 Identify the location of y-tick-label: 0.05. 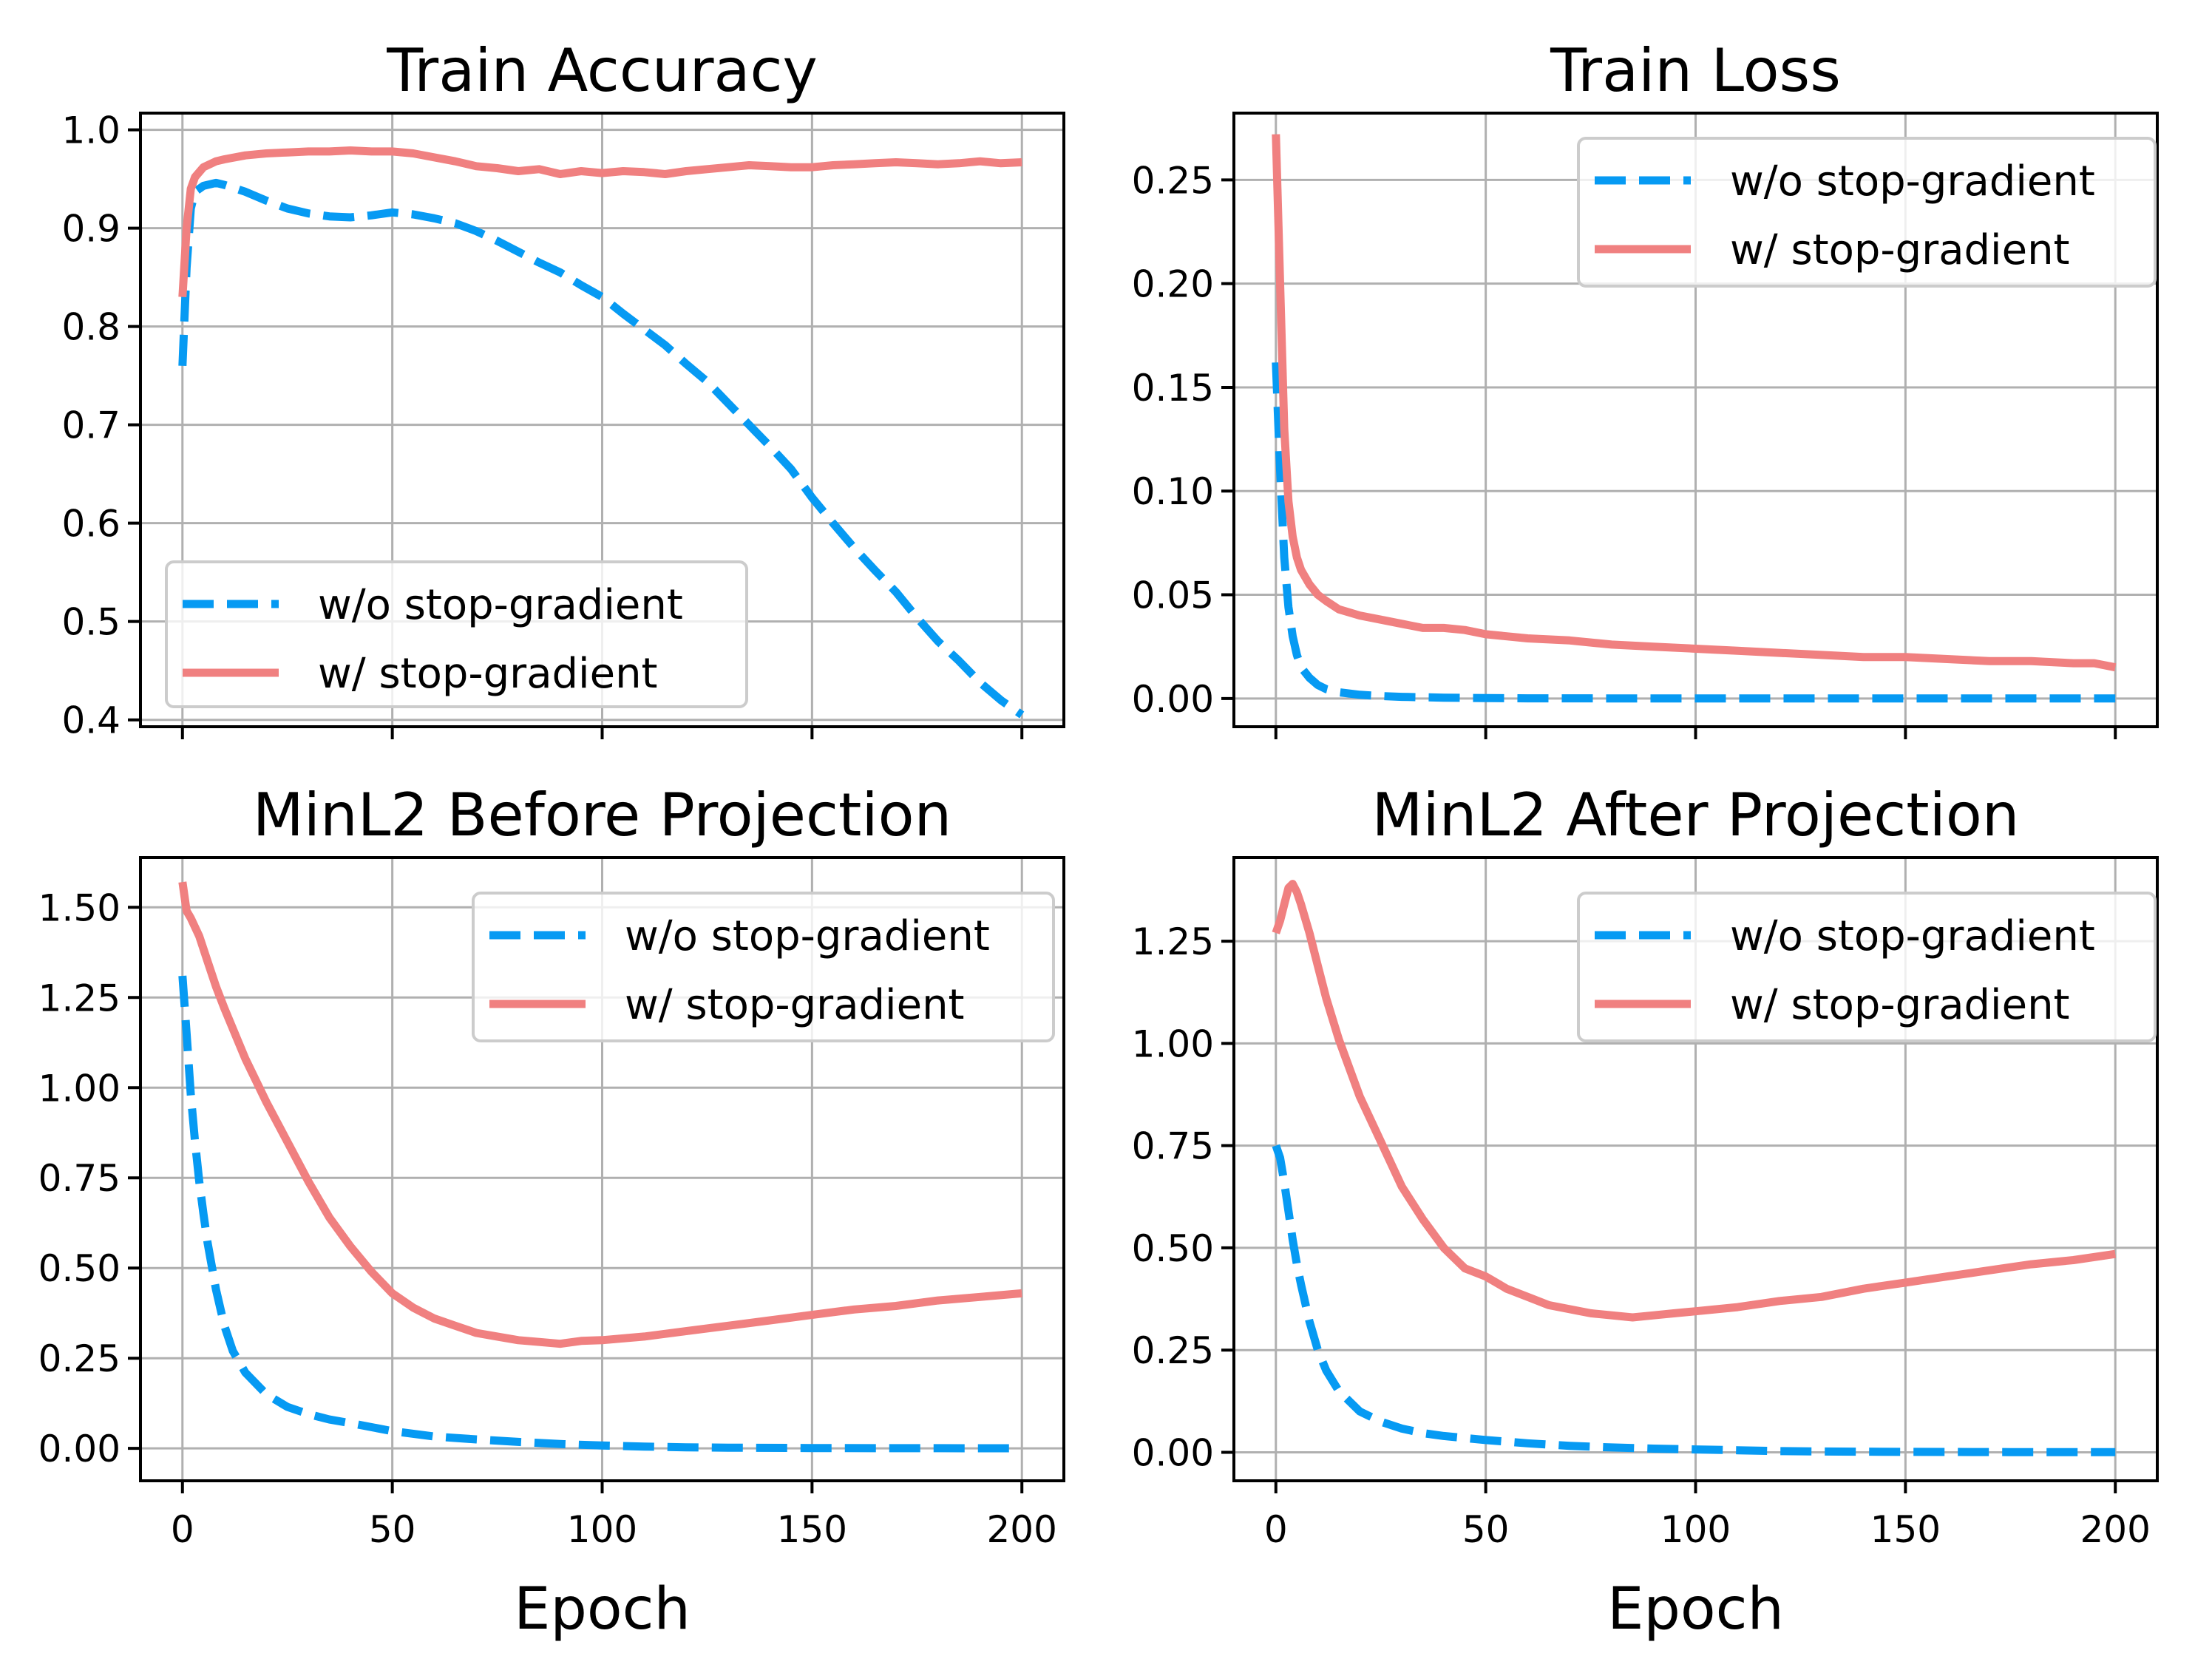
(1173, 595).